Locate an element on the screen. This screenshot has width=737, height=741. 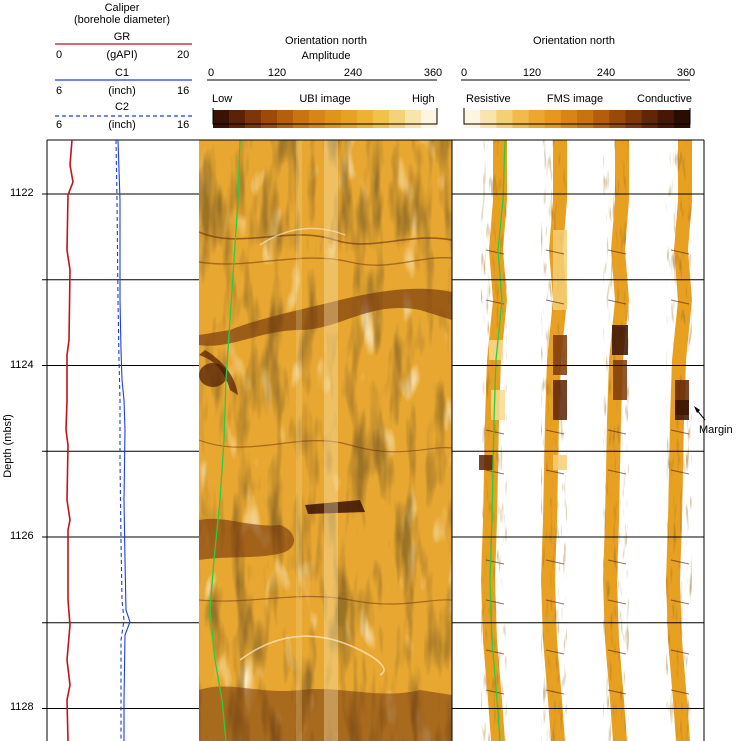
c2-scale-max: 16 is located at coordinates (183, 125).